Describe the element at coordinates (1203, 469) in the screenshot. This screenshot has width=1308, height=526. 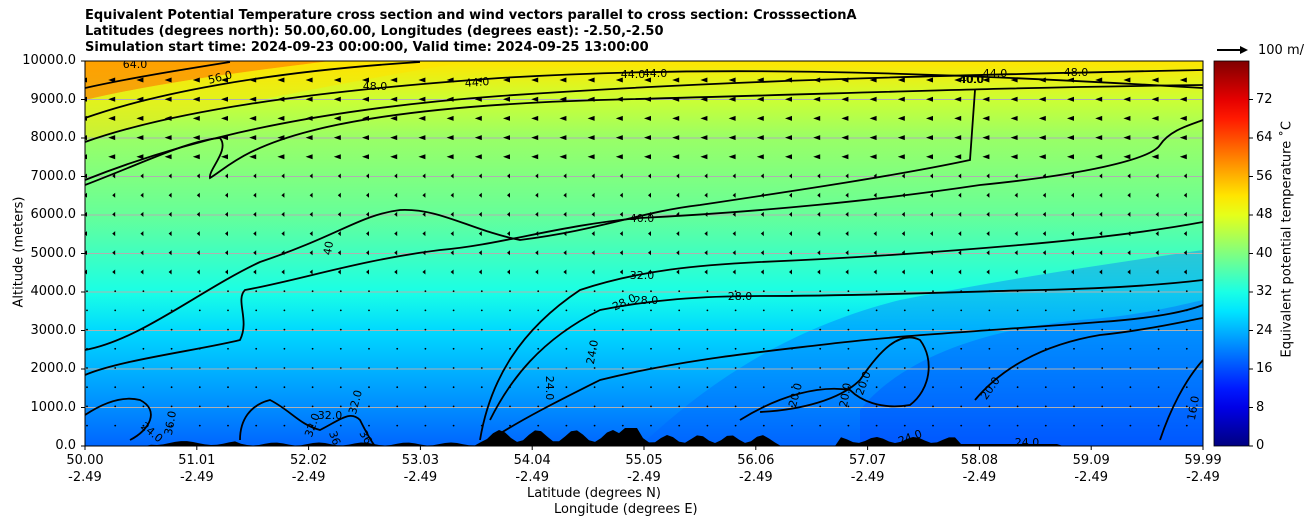
I see `x-tick-label: 59.99 -2.49` at that location.